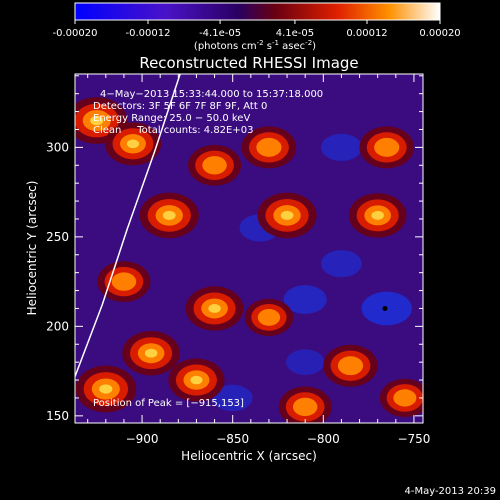  Describe the element at coordinates (248, 63) in the screenshot. I see `chart-title: Reconstructed RHESSI Image` at that location.